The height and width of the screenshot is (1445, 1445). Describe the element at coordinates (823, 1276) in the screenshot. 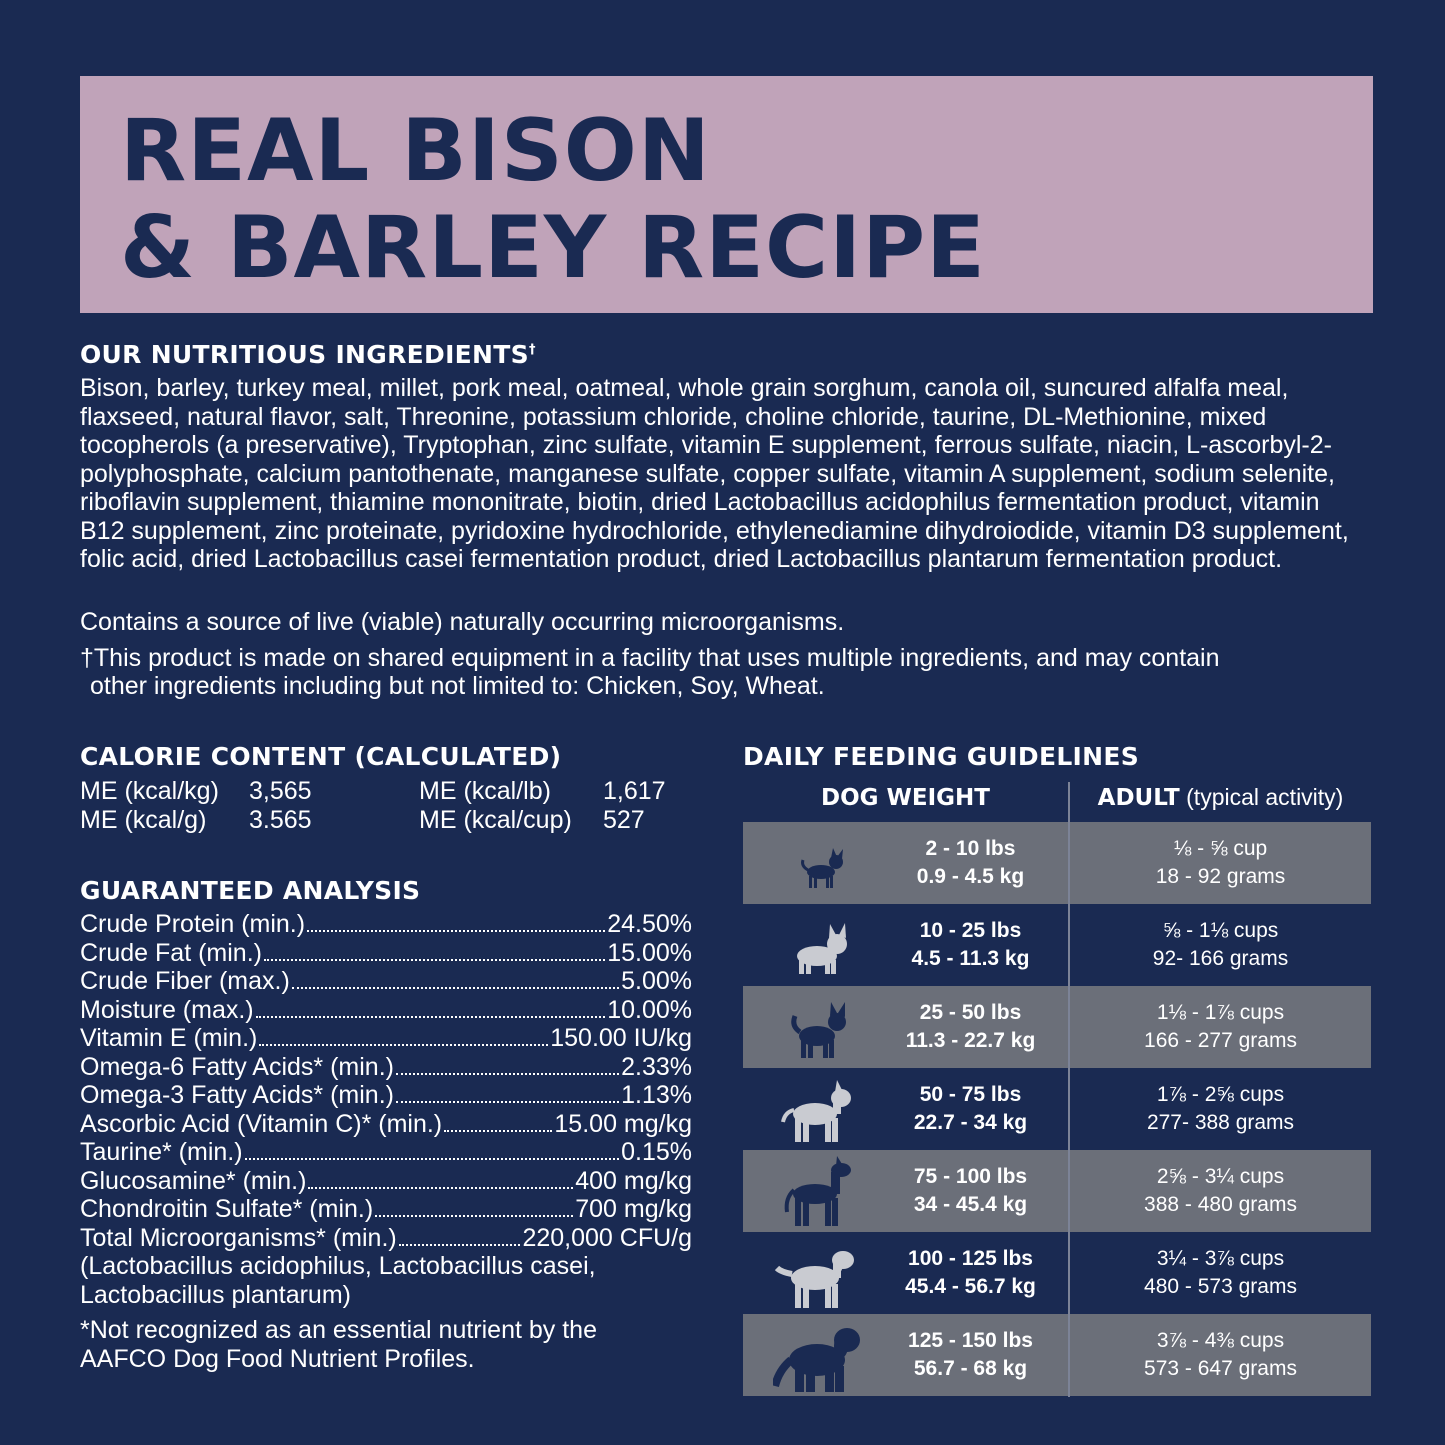

I see `retriever-icon` at that location.